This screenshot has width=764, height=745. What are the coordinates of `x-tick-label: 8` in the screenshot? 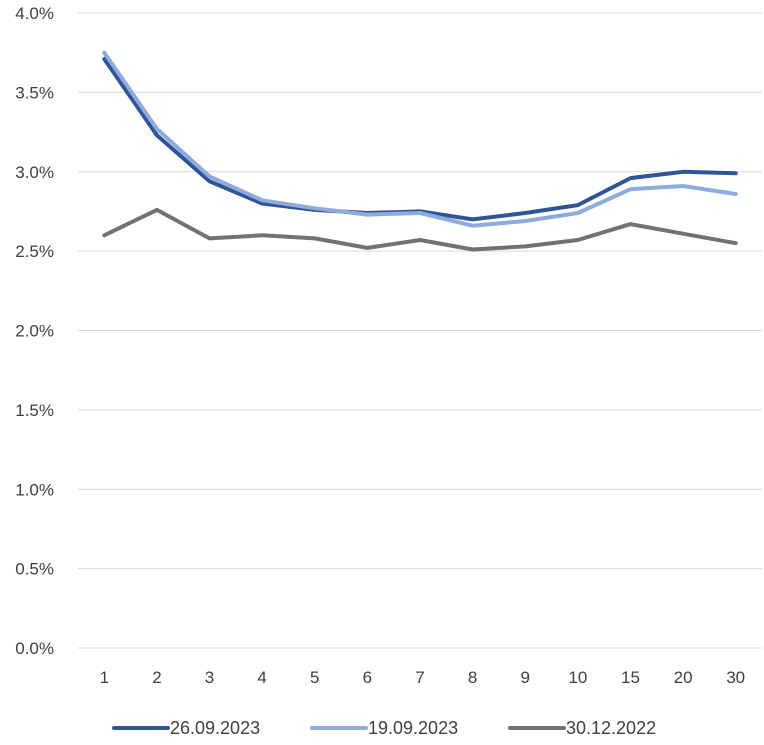 It's located at (472, 677).